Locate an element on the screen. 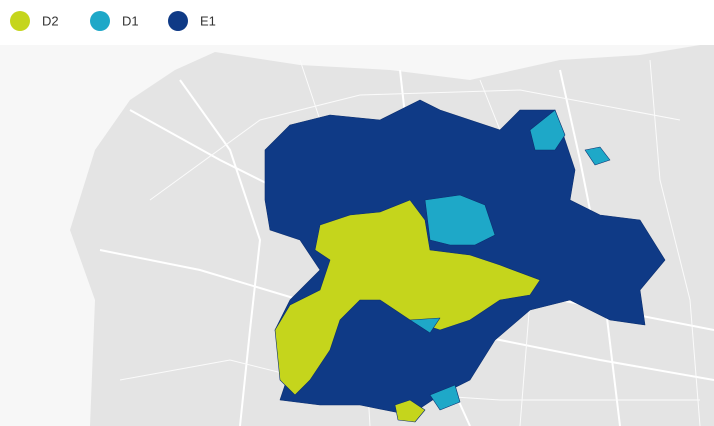 This screenshot has height=426, width=714. legend-label: E1 is located at coordinates (208, 20).